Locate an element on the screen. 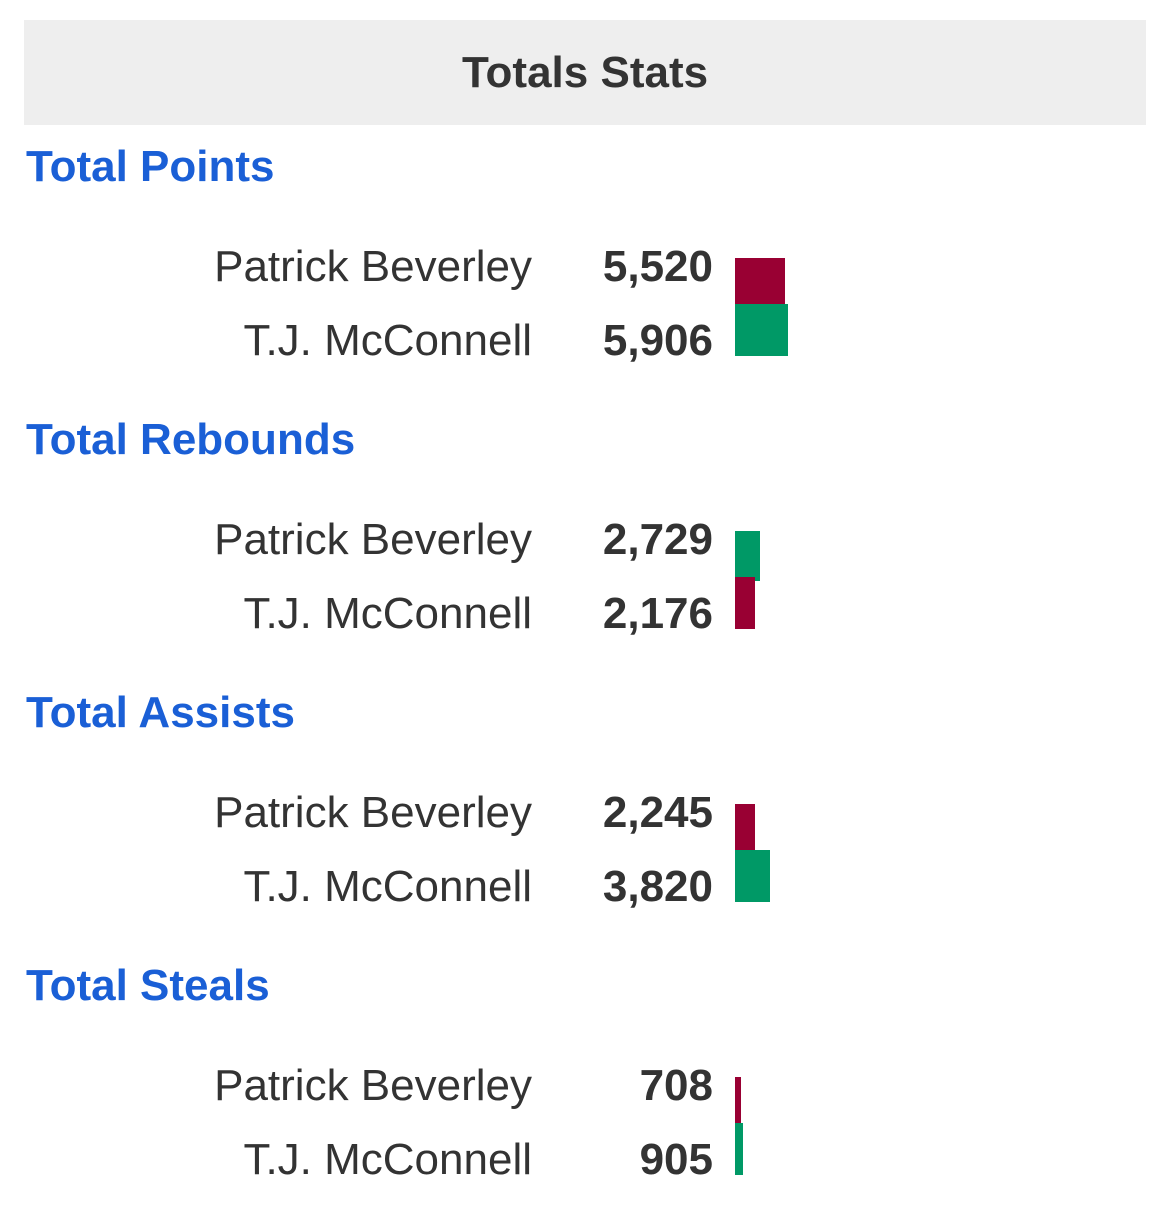  stat-value: 5,906 is located at coordinates (657, 340).